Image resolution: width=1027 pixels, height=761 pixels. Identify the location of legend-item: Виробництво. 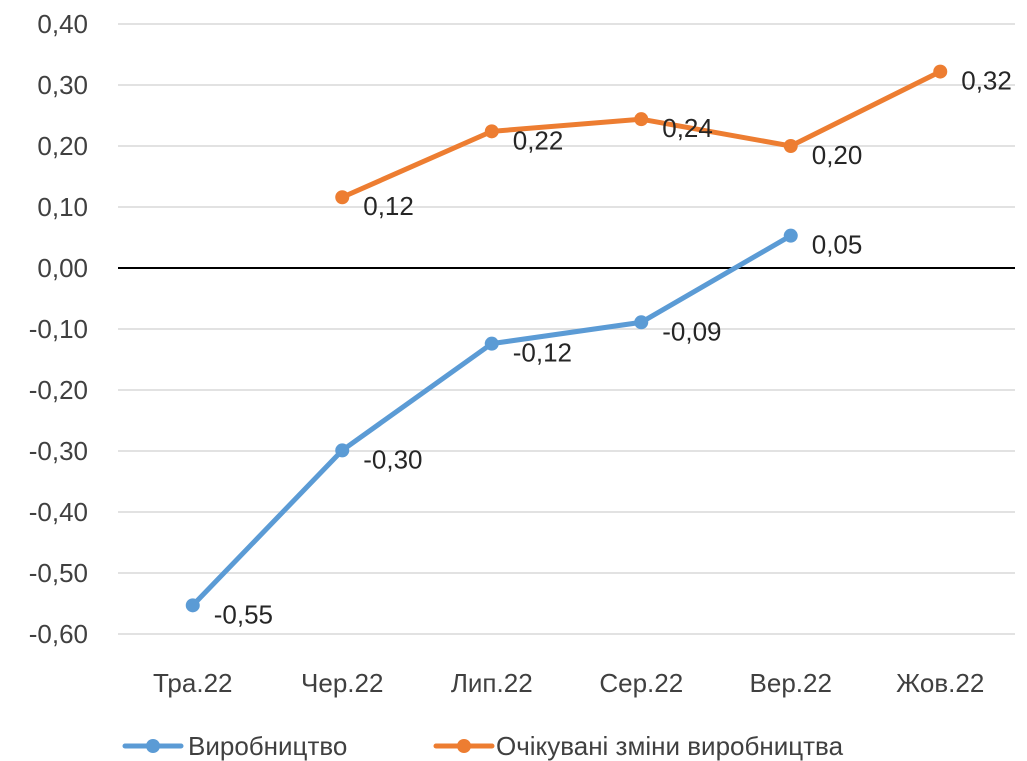
(234, 746).